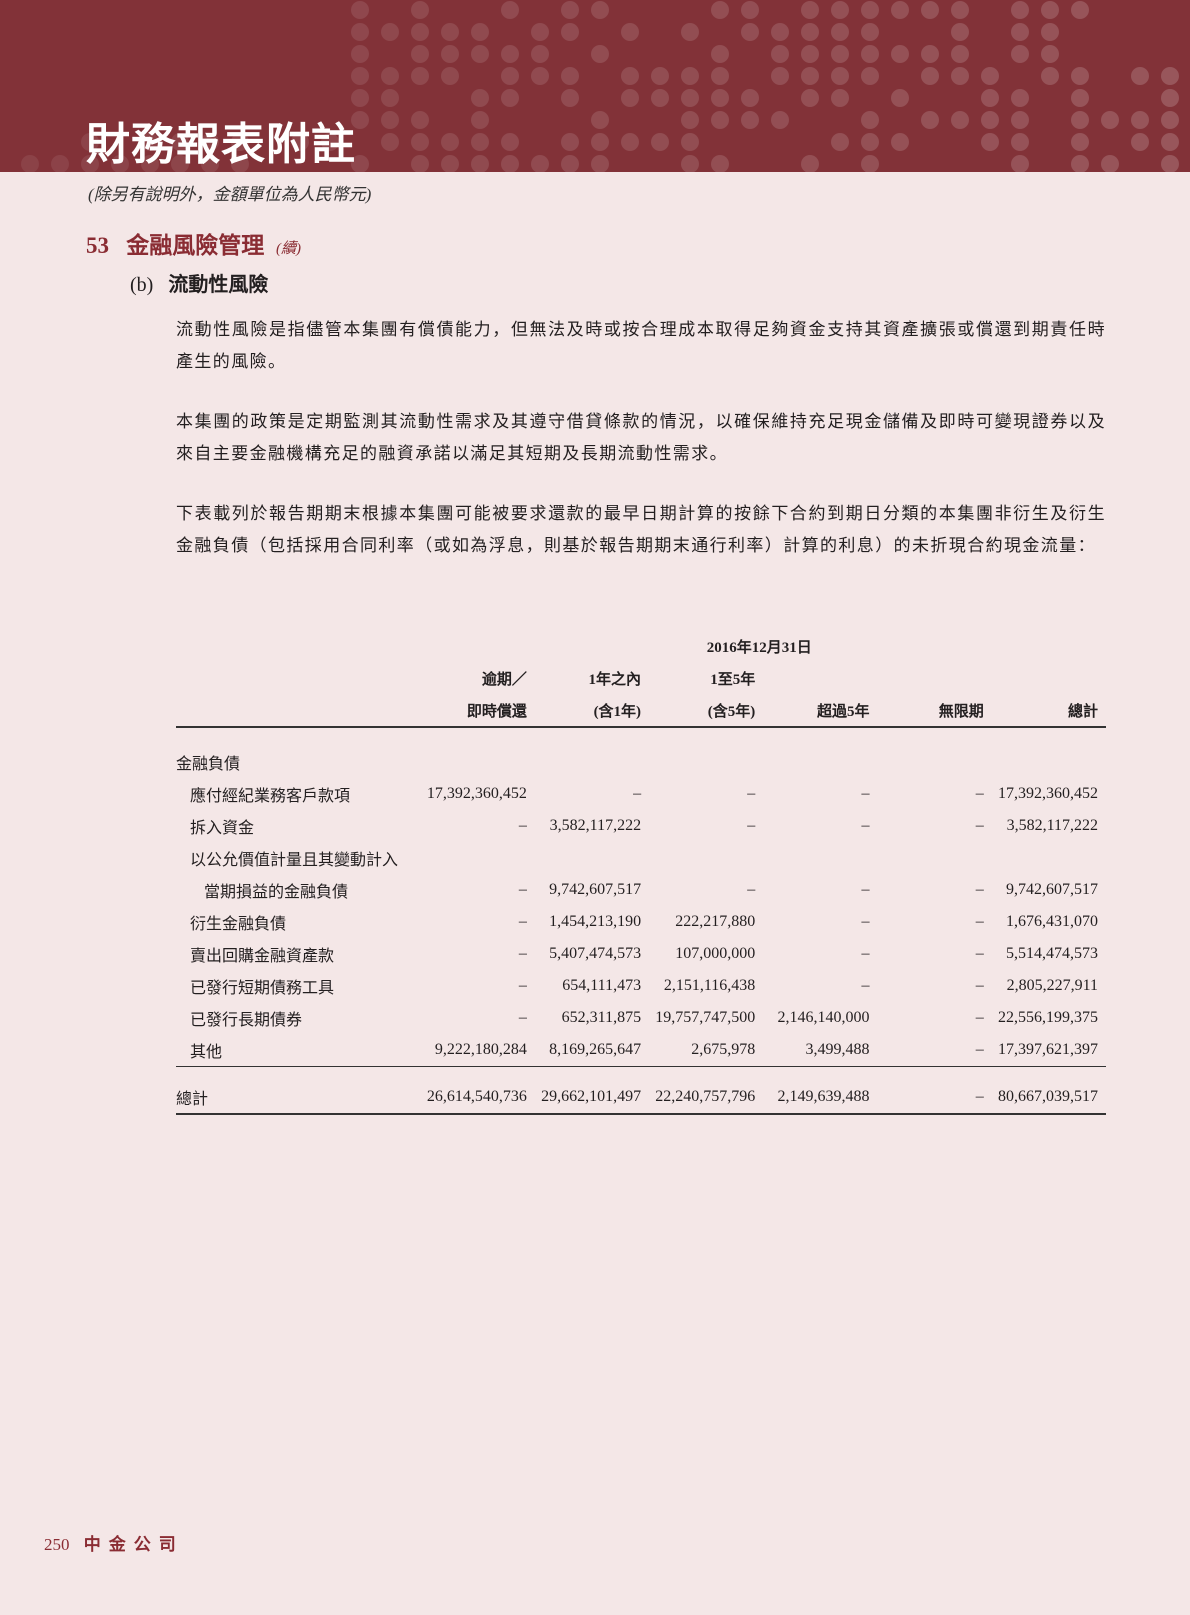 This screenshot has height=1615, width=1190. I want to click on section-title: 金融風險管理, so click(195, 245).